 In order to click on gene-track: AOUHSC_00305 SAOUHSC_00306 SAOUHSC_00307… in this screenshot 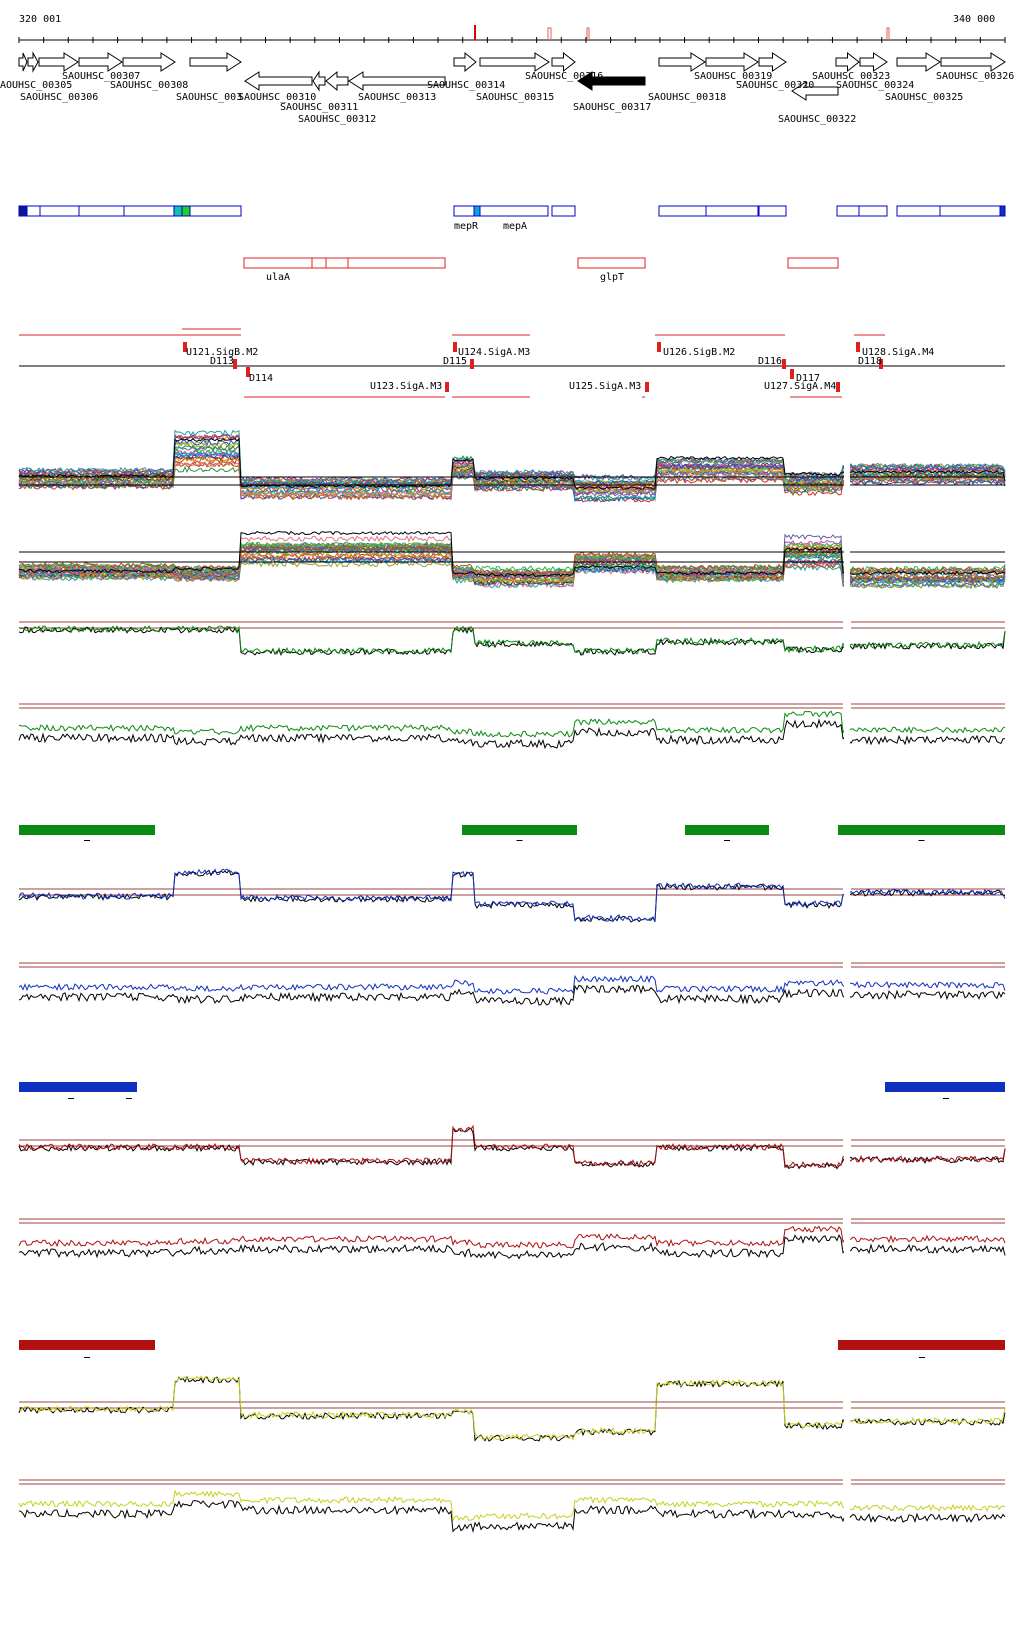, I will do `click(507, 88)`.